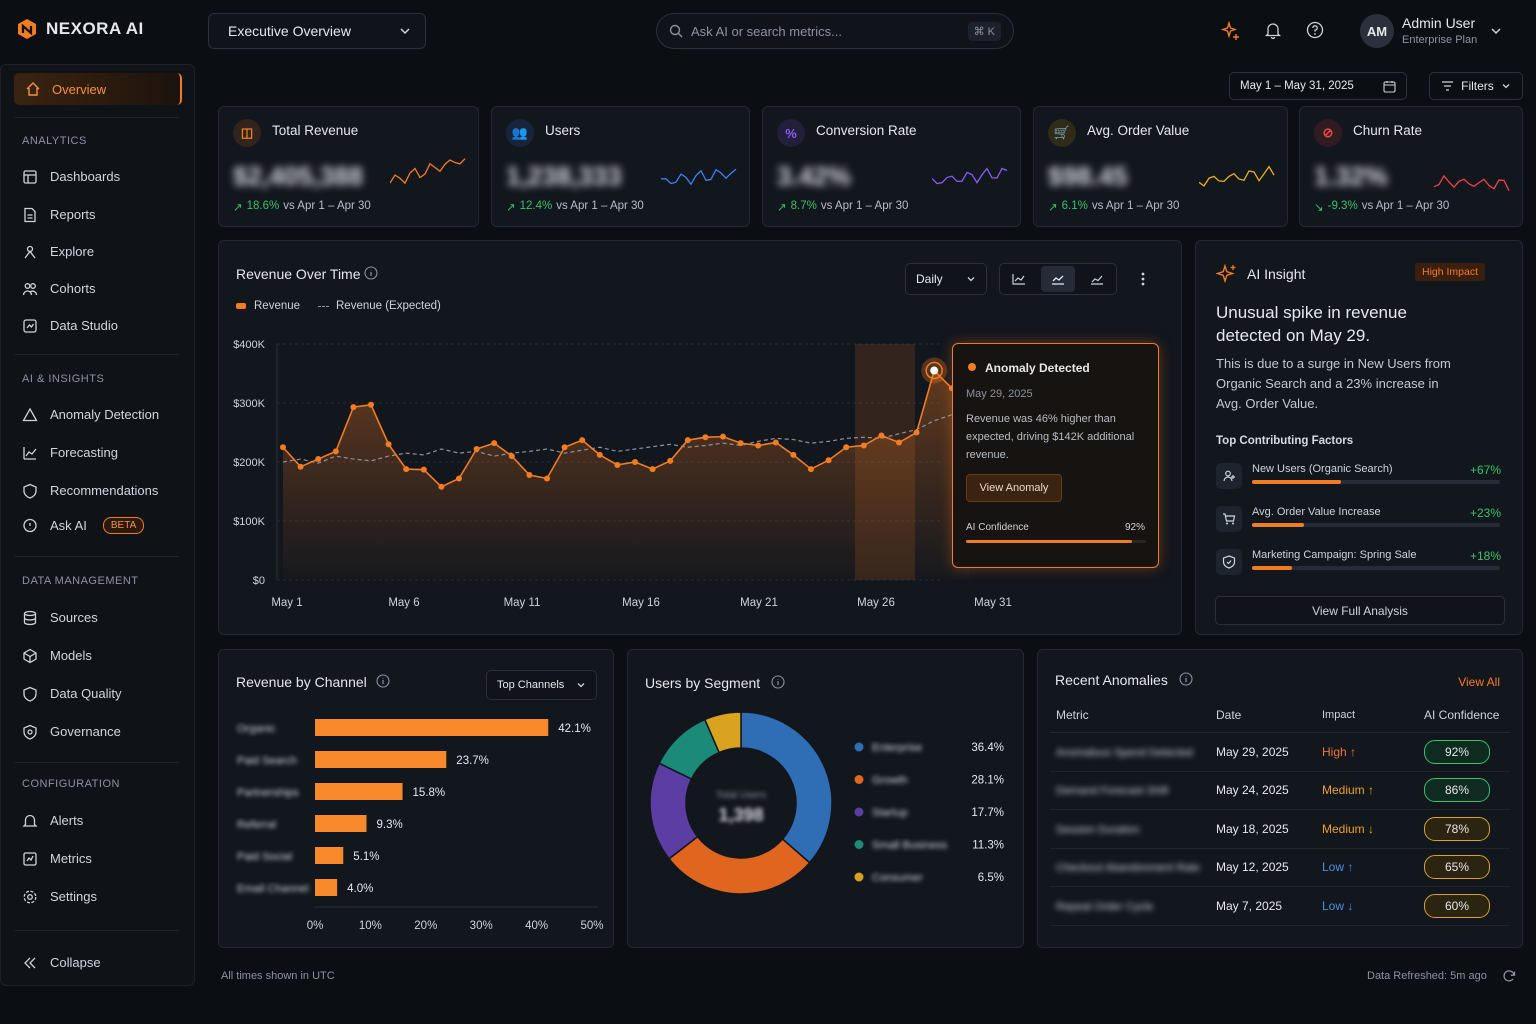 This screenshot has height=1024, width=1536. Describe the element at coordinates (934, 370) in the screenshot. I see `anomaly-point` at that location.